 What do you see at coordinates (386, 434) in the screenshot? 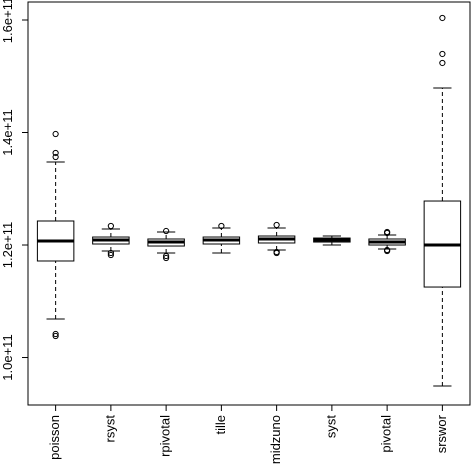
I see `x-tick-label: pivotal` at bounding box center [386, 434].